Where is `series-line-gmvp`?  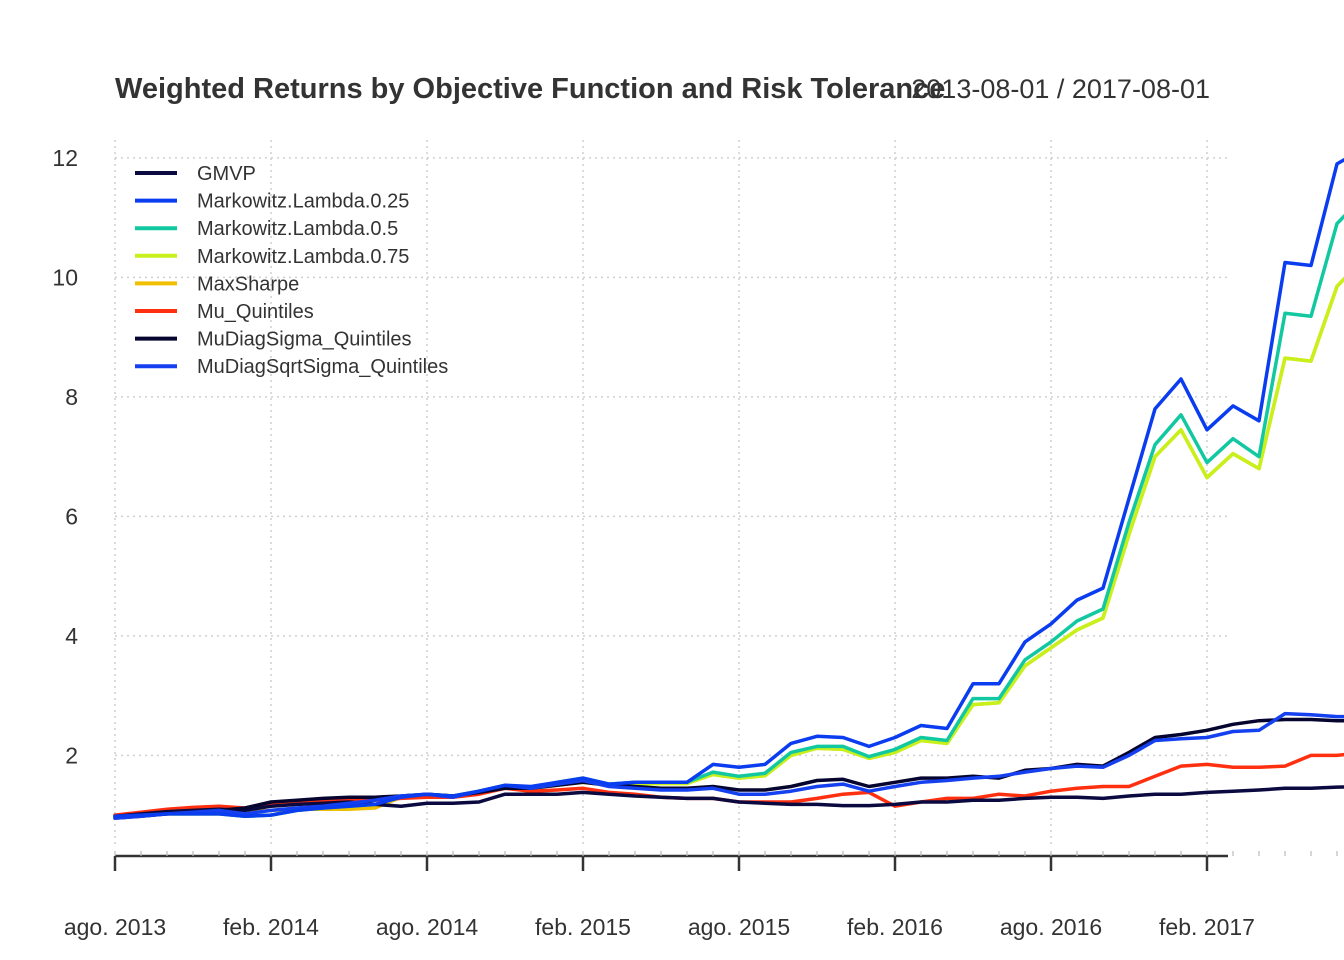 series-line-gmvp is located at coordinates (728, 802).